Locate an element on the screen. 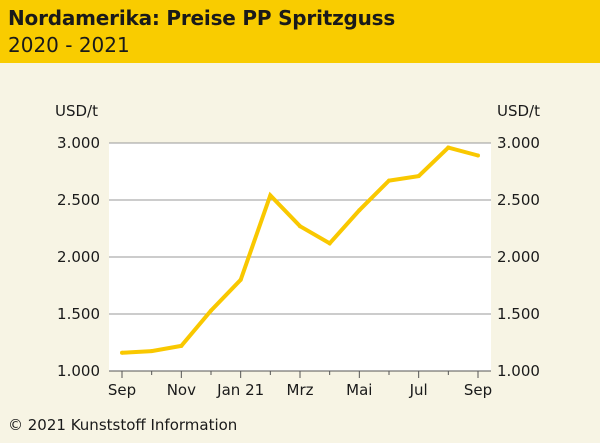  y-tick-label-right: 3.000 is located at coordinates (518, 143).